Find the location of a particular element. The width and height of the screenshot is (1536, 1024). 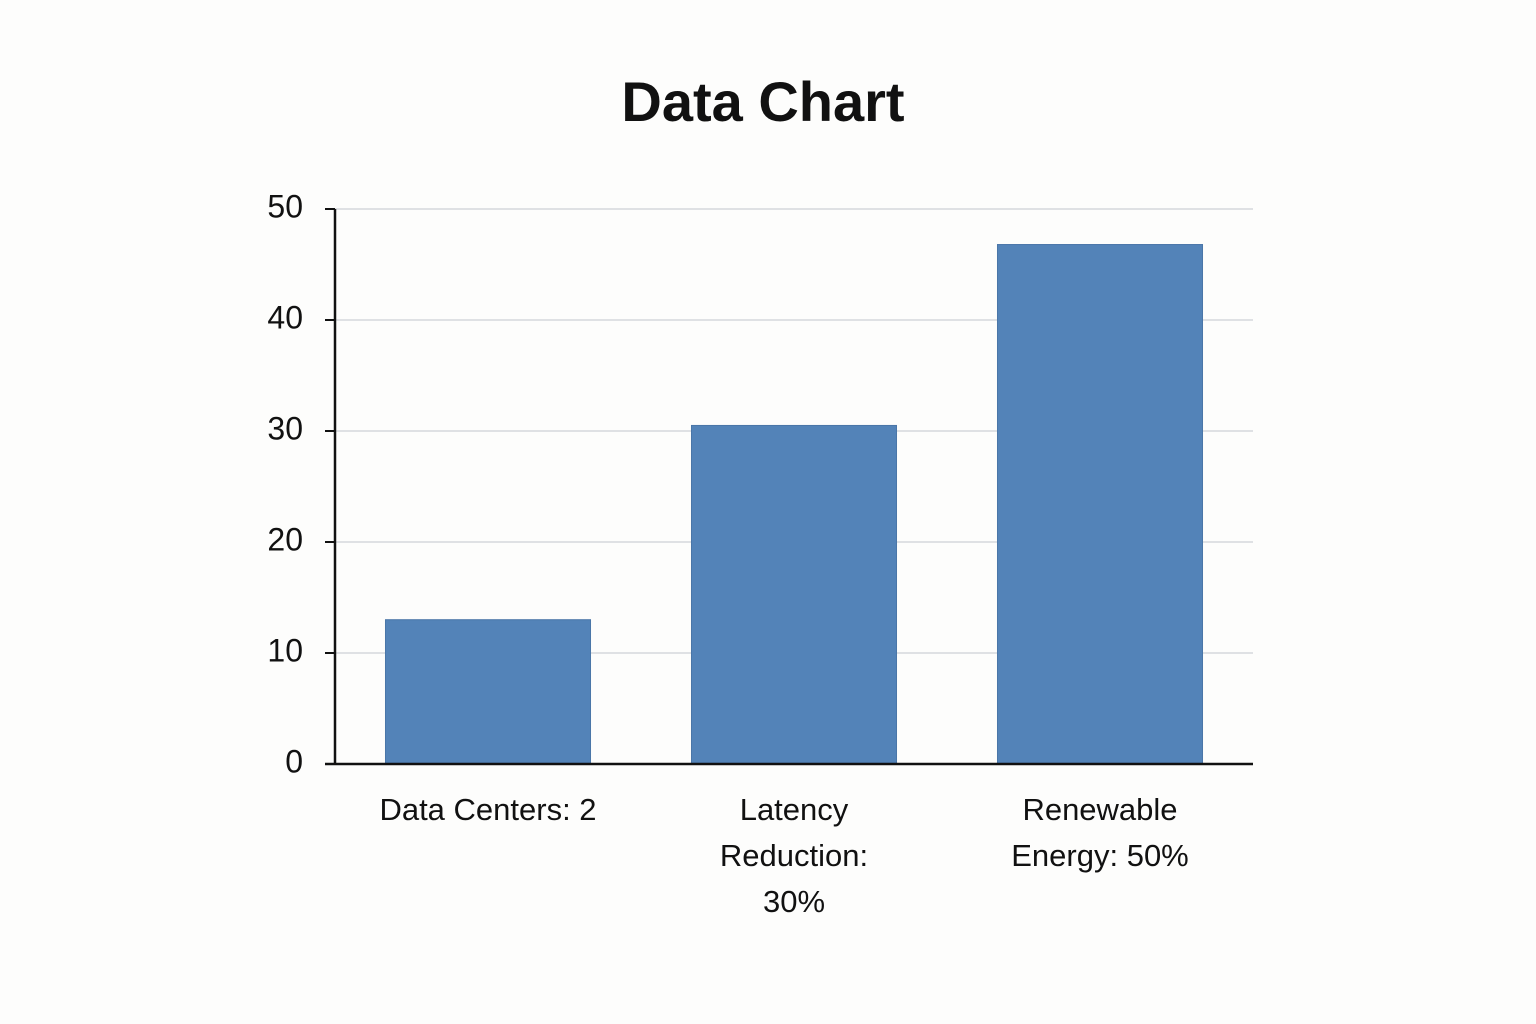

y-tick-label: 0 is located at coordinates (294, 761).